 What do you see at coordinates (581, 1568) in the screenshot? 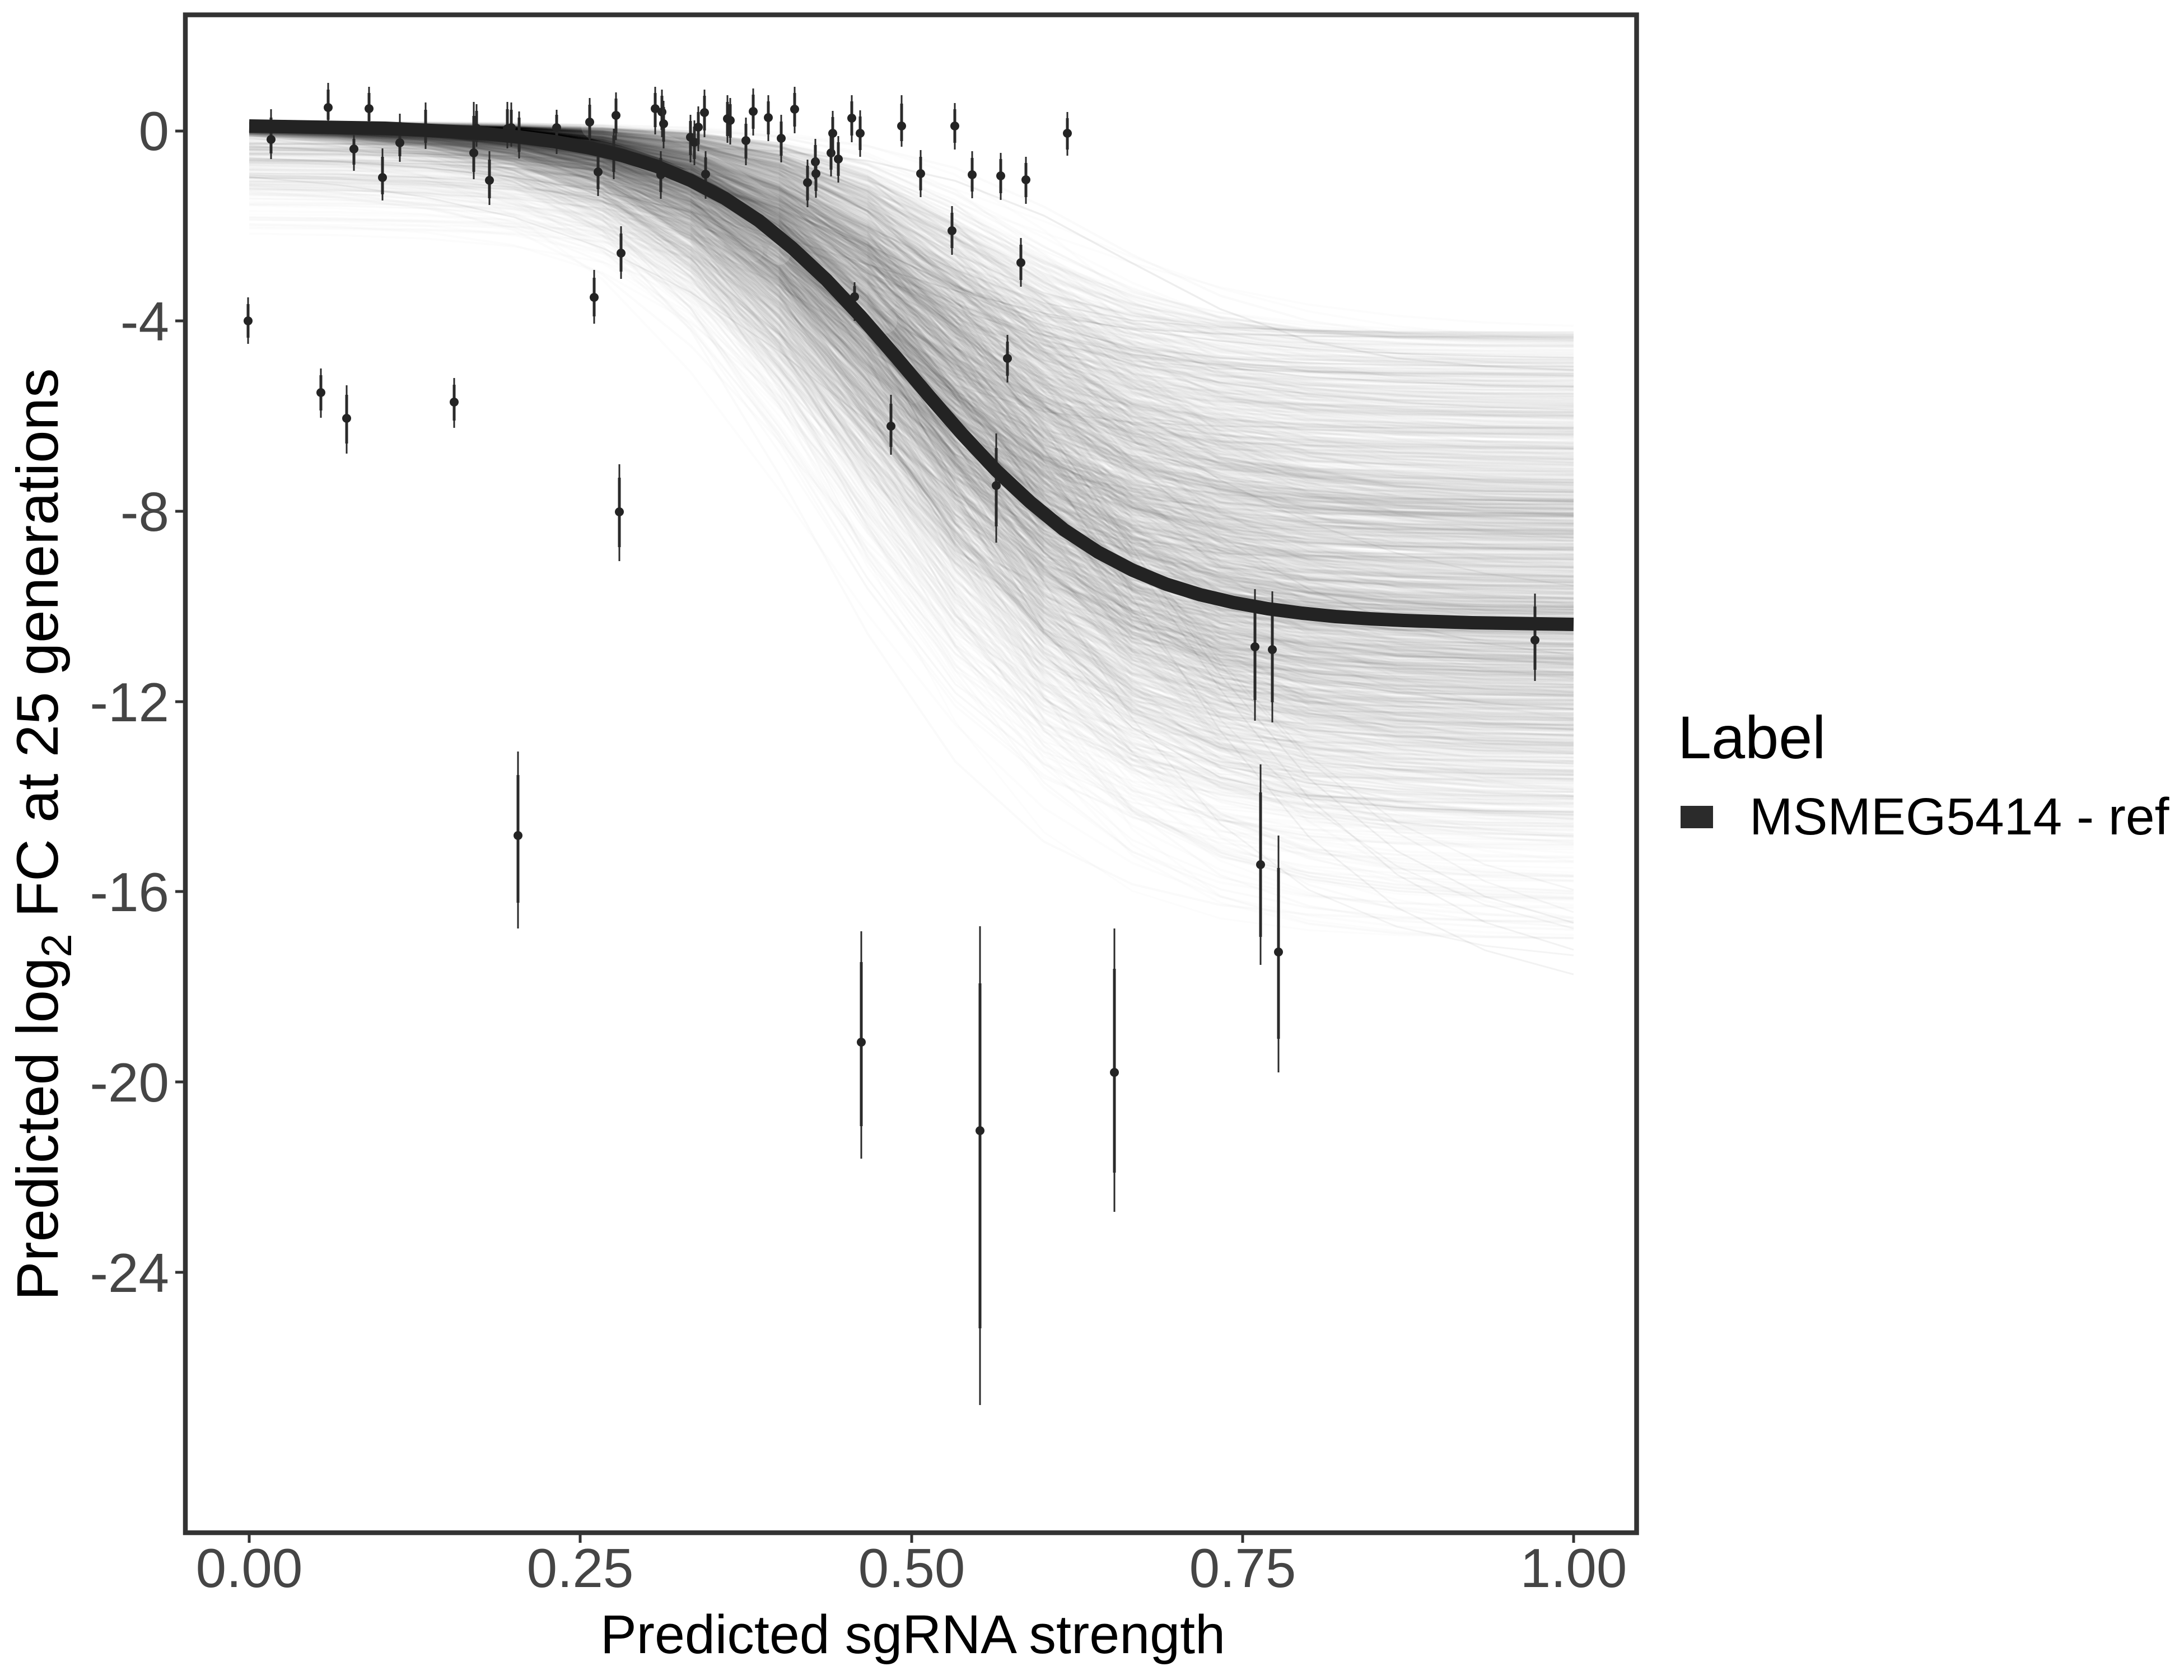
I see `svg-text: 0.25` at bounding box center [581, 1568].